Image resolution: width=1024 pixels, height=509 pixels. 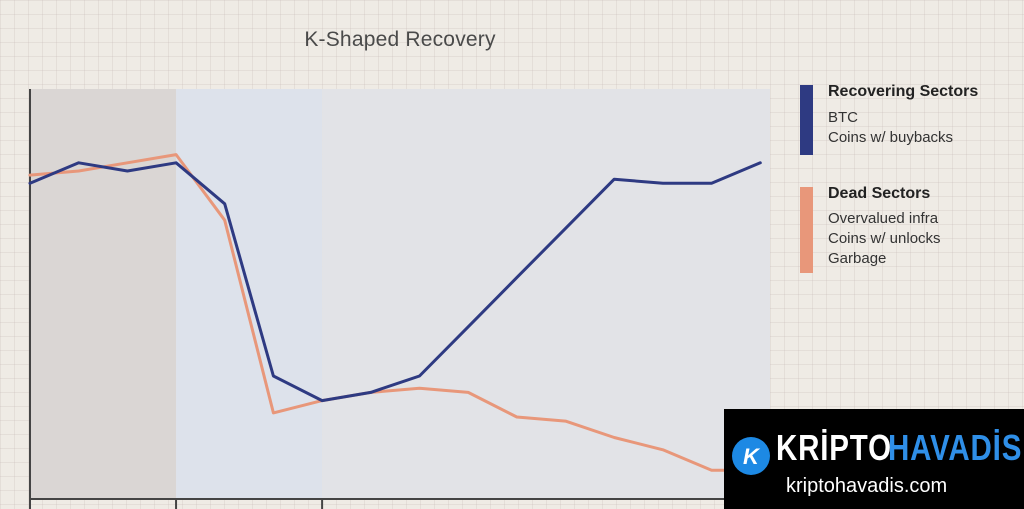 What do you see at coordinates (884, 238) in the screenshot?
I see `legend-item-unlocks: Coins w/ unlocks` at bounding box center [884, 238].